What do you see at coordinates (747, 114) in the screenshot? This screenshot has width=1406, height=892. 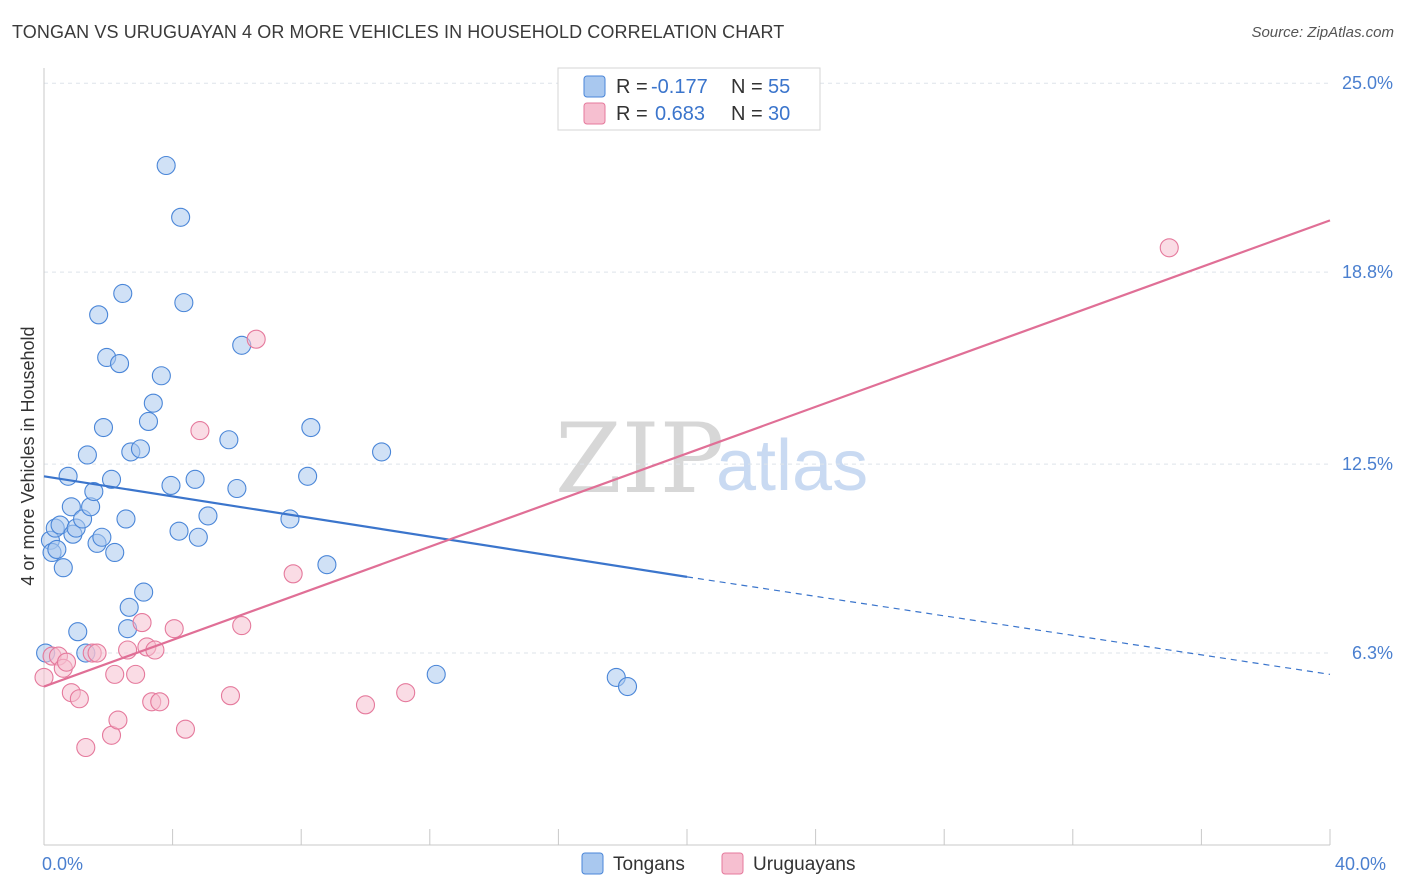 I see `legend-n-label-2: N =` at bounding box center [747, 114].